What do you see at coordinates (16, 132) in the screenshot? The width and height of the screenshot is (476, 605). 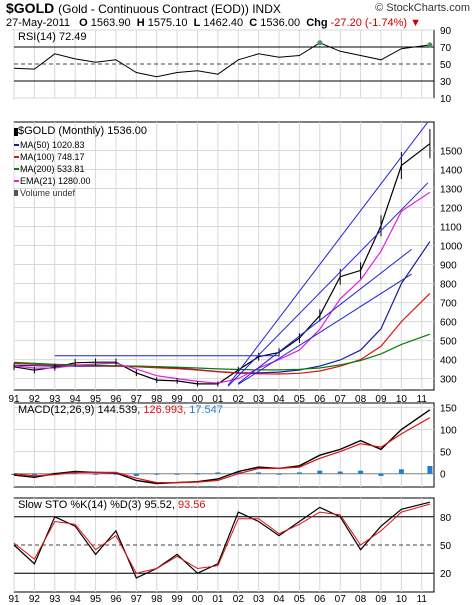 I see `price-bar-icon` at bounding box center [16, 132].